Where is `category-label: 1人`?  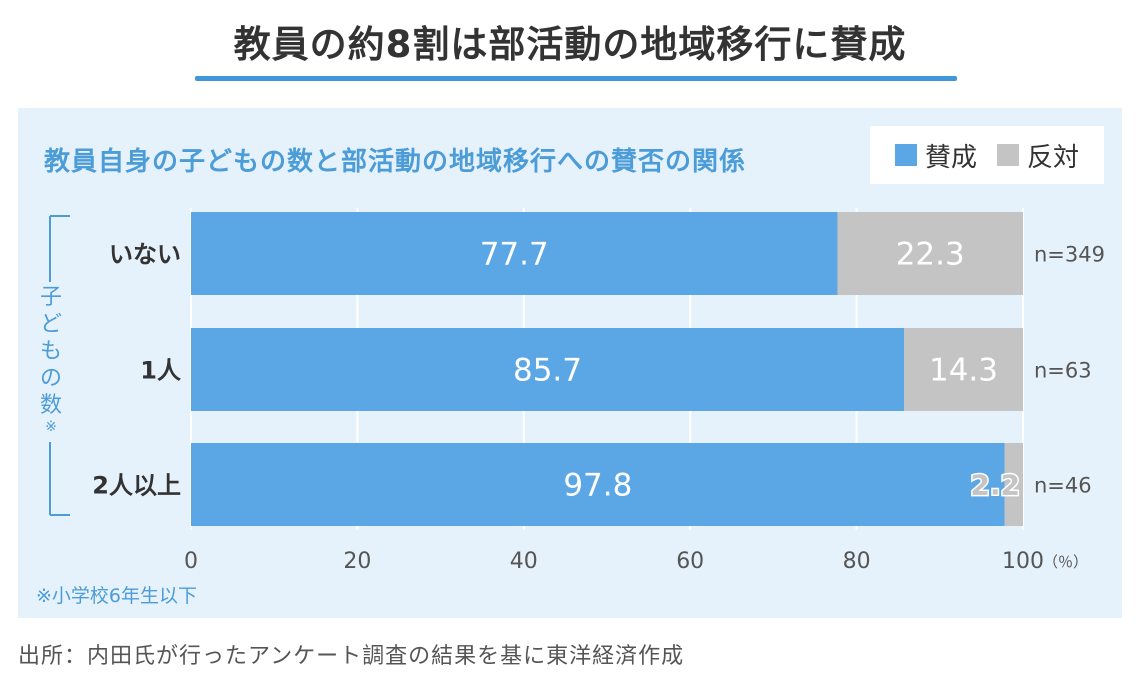
category-label: 1人 is located at coordinates (160, 371).